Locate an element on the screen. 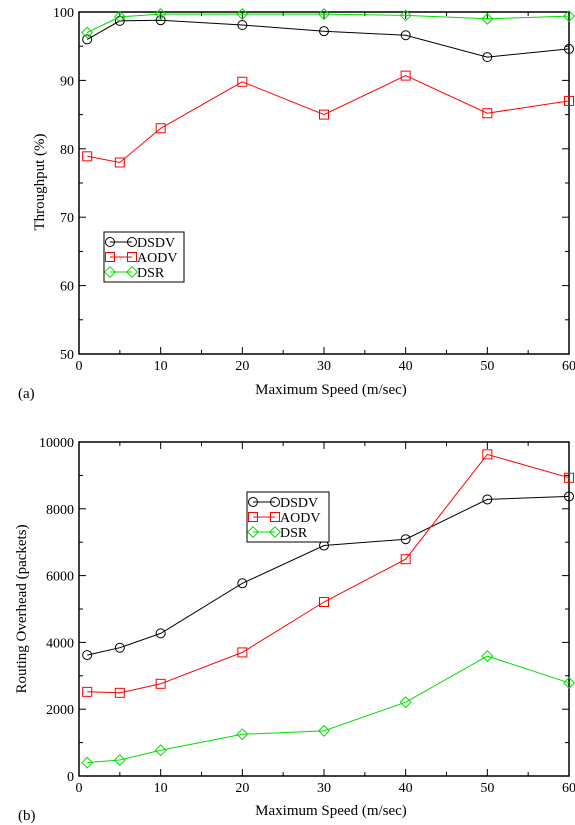  y-tick-label: 10000 is located at coordinates (56, 443).